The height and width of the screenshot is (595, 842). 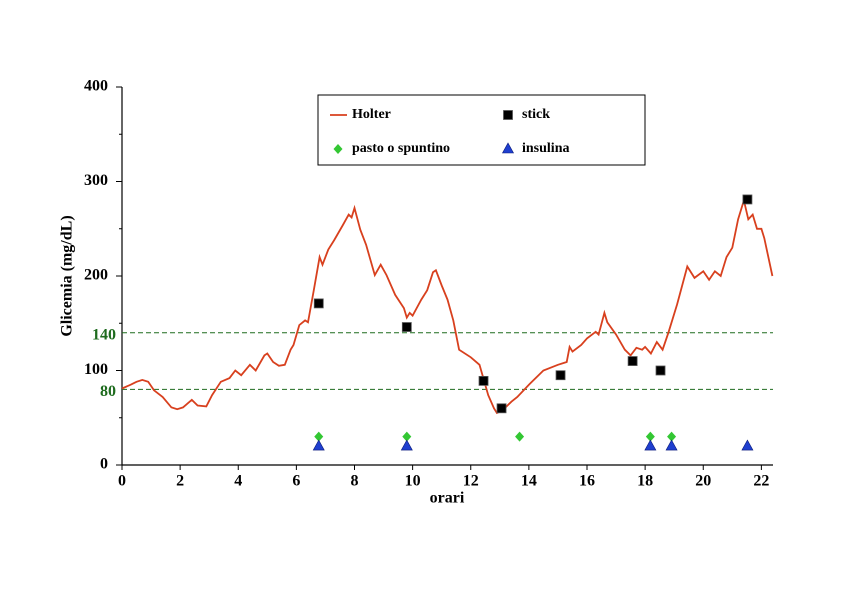 I want to click on y-tick-label: 400, so click(x=96, y=86).